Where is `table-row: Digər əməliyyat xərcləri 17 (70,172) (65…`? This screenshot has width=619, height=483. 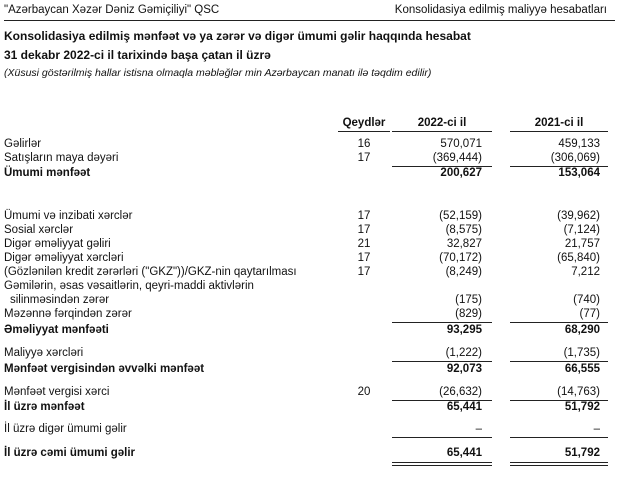 table-row: Digər əməliyyat xərcləri 17 (70,172) (65… is located at coordinates (309, 258).